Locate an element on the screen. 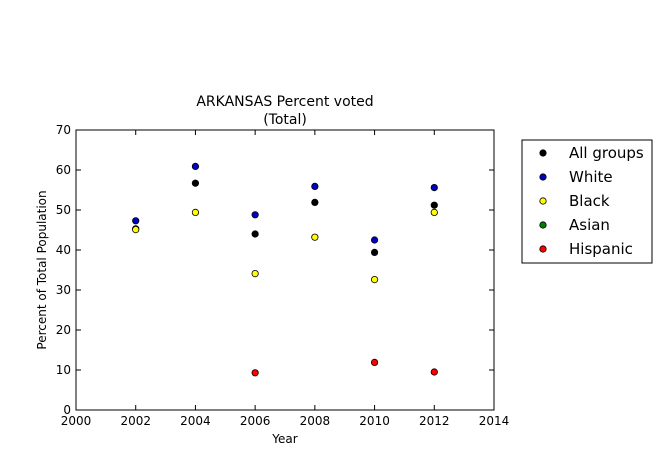 The width and height of the screenshot is (666, 462). legend-label-asian: Asian is located at coordinates (589, 225).